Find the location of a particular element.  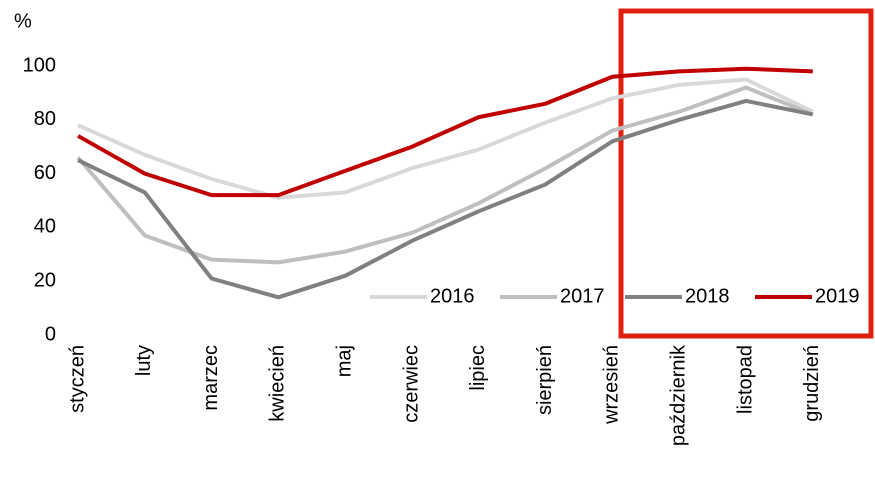

x-tick-label: luty is located at coordinates (144, 360).